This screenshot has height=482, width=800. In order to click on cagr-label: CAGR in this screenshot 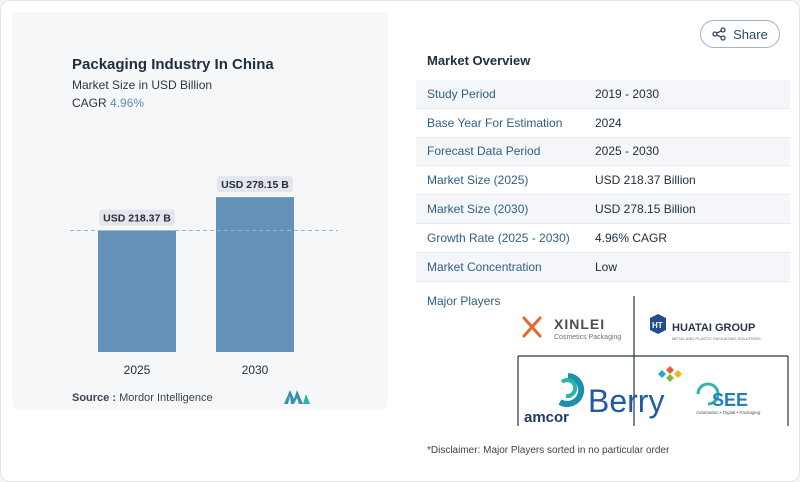, I will do `click(89, 103)`.